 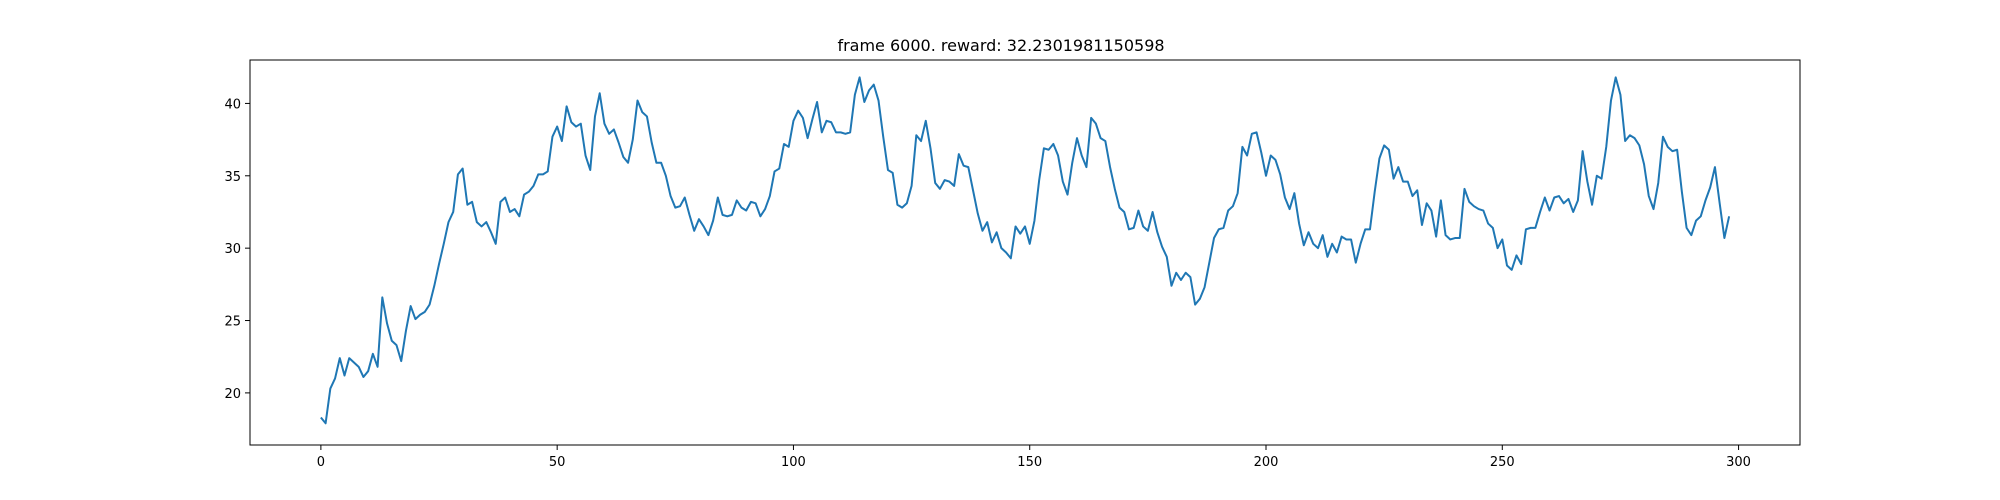 I want to click on x-axis: 0 50 100 150 200 250 300, so click(x=1034, y=457).